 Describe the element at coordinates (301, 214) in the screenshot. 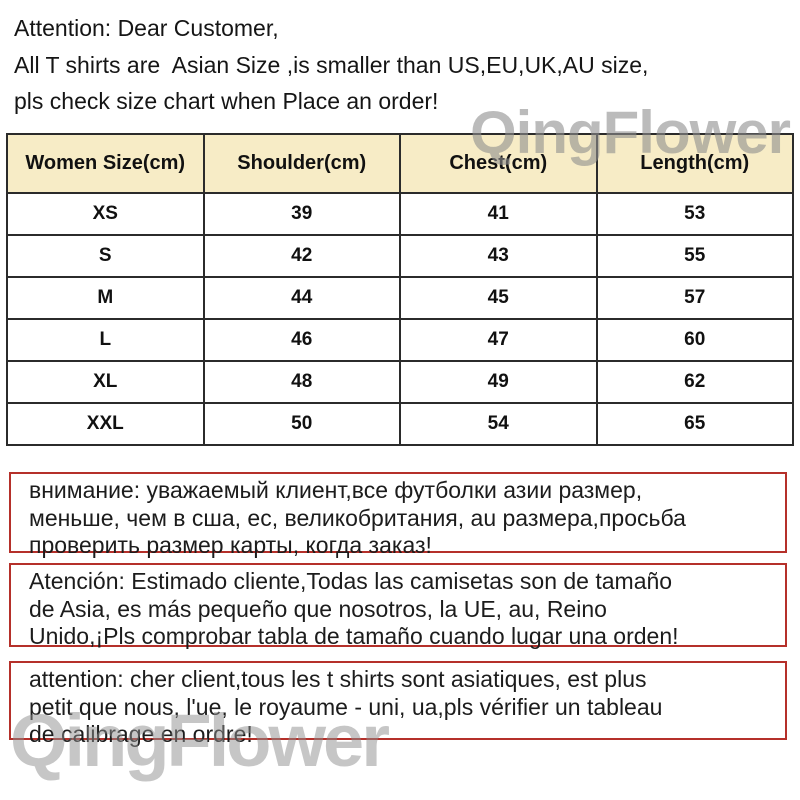

I see `shoulder-value-cell: 39` at that location.